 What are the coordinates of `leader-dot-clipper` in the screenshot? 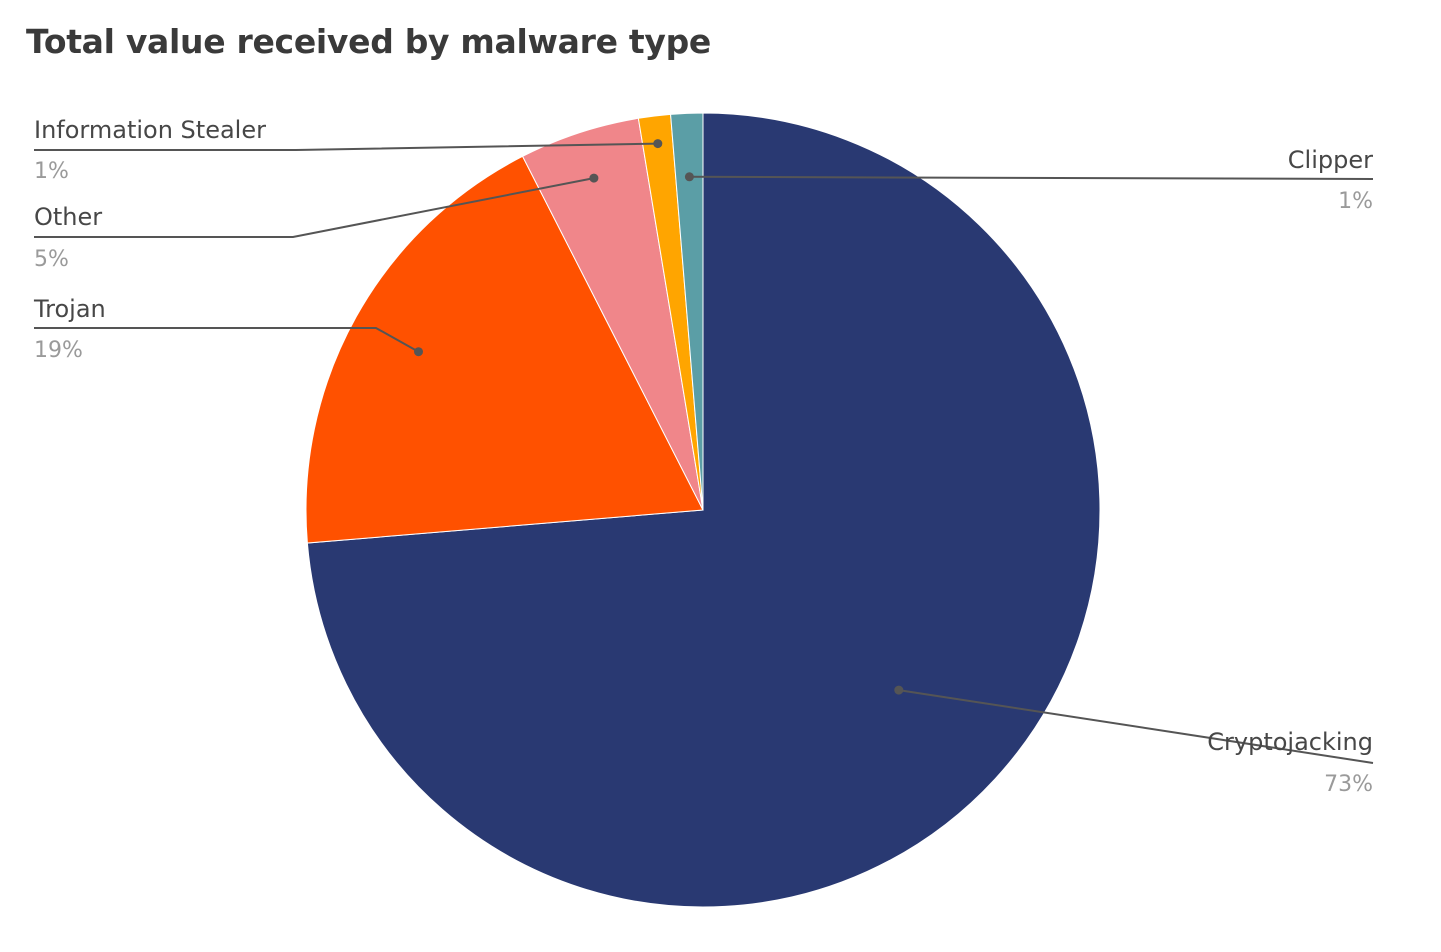 It's located at (689, 177).